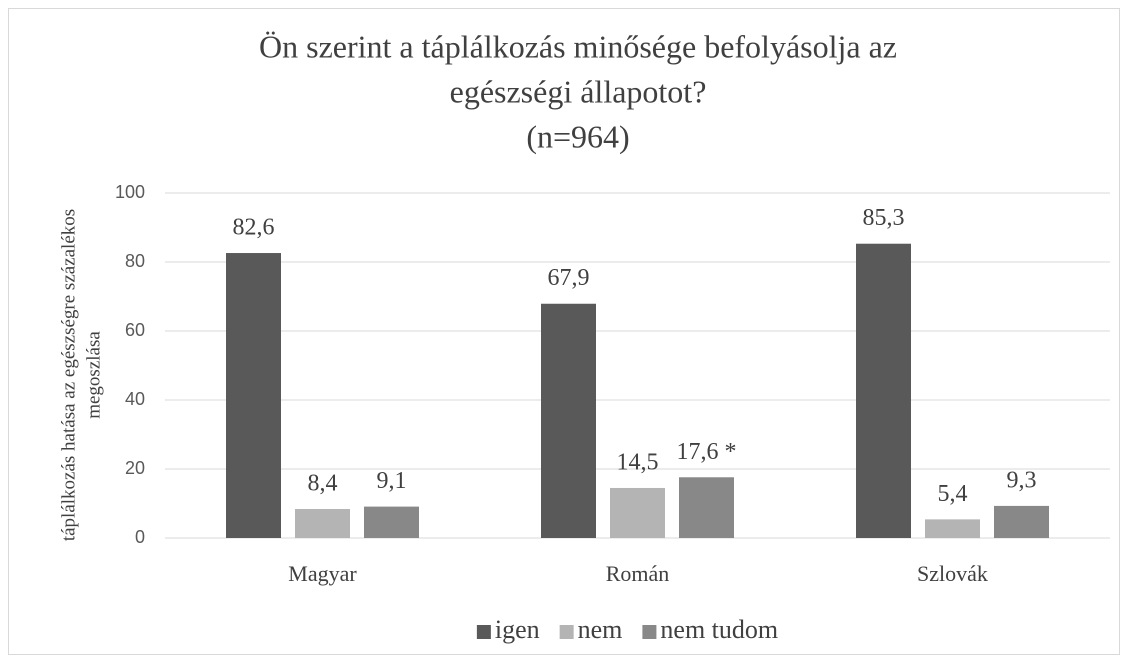 The image size is (1128, 661). What do you see at coordinates (884, 218) in the screenshot?
I see `data-label: 85,3` at bounding box center [884, 218].